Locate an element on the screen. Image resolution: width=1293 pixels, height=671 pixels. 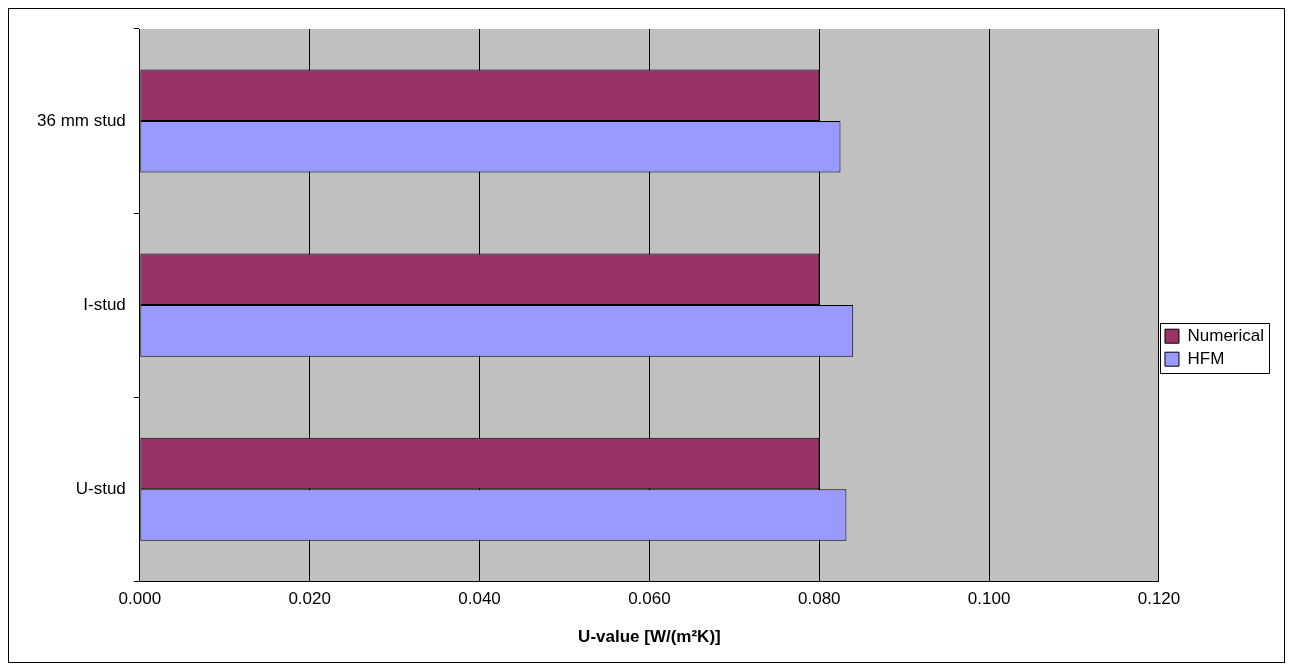
x-tick-label: 0.080 is located at coordinates (819, 599).